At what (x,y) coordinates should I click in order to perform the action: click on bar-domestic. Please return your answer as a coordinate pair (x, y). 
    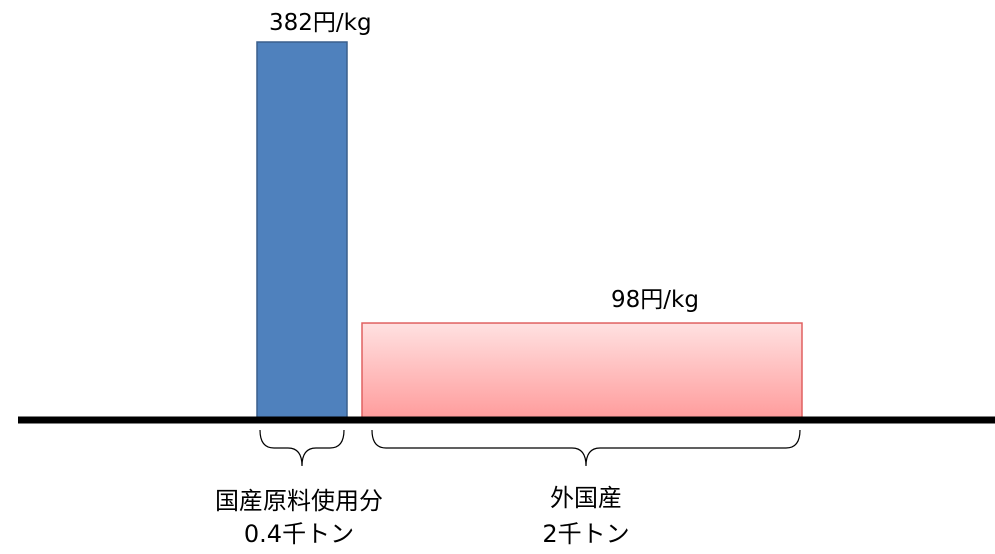
    Looking at the image, I should click on (302, 231).